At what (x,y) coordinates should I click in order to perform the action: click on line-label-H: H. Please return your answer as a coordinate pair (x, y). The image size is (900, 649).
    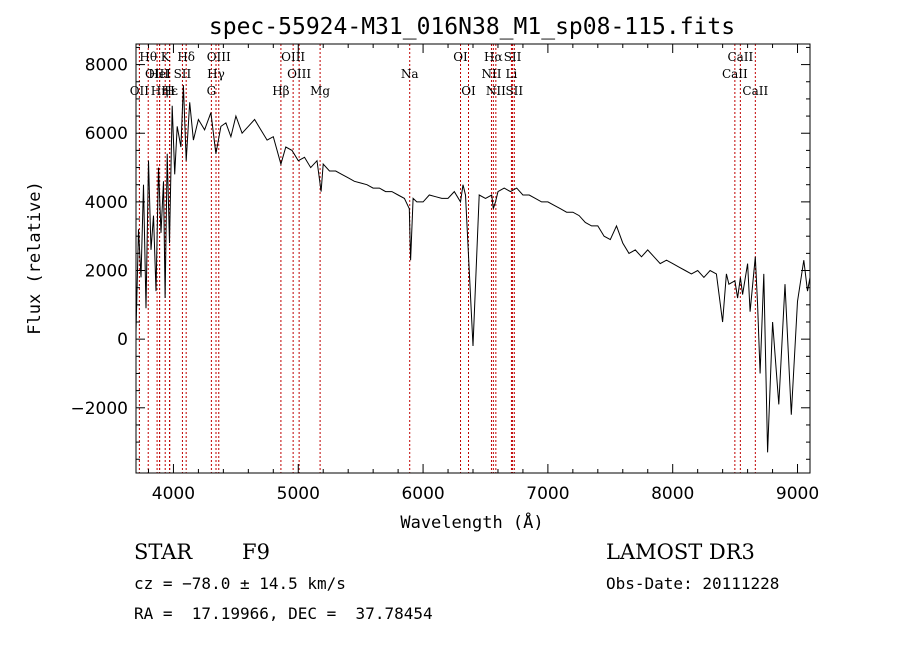
    Looking at the image, I should click on (169, 91).